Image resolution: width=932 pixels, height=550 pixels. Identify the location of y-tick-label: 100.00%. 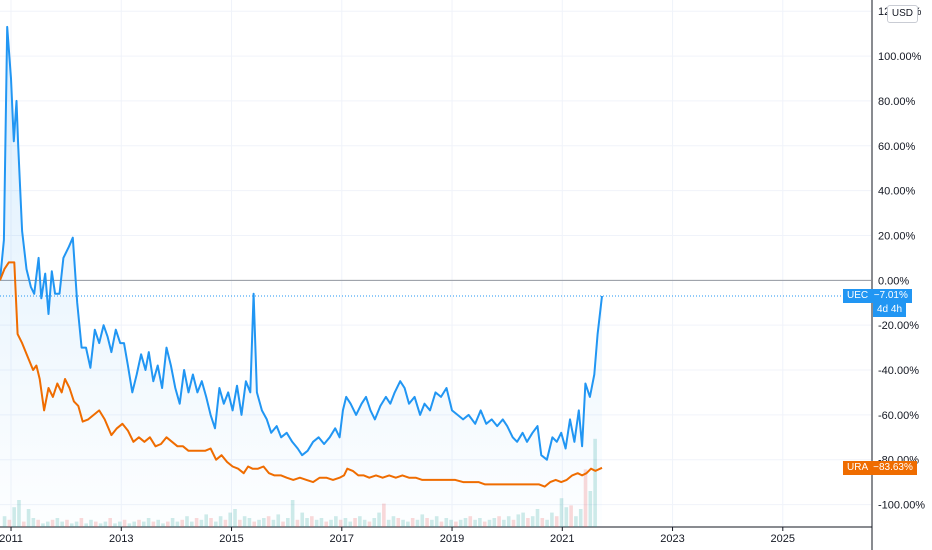
(900, 57).